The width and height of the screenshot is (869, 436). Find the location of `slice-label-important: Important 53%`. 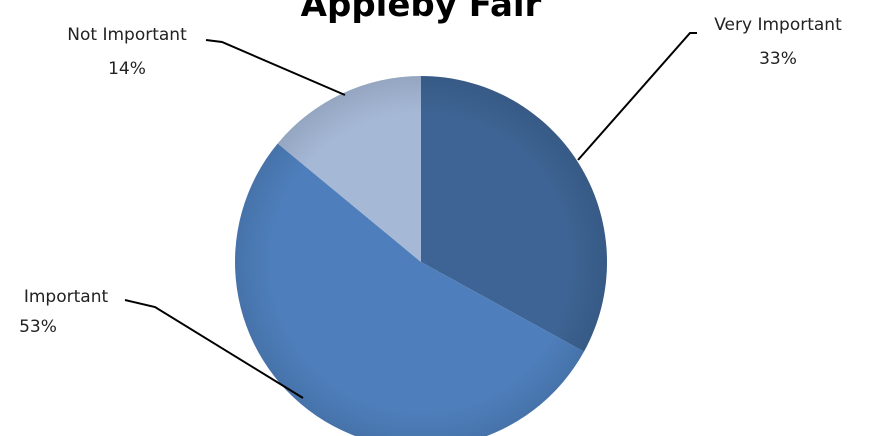

slice-label-important: Important 53% is located at coordinates (63, 312).